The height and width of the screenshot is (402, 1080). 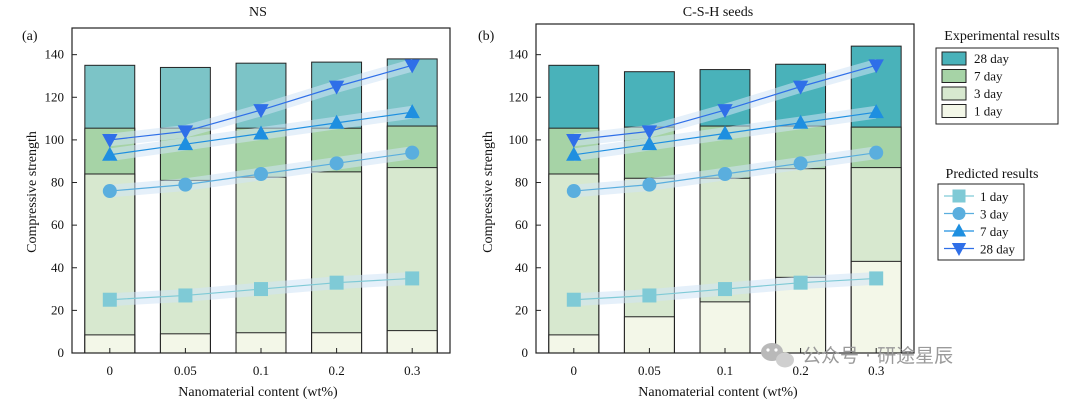 What do you see at coordinates (959, 196) in the screenshot?
I see `predicted-legend-marker-1day` at bounding box center [959, 196].